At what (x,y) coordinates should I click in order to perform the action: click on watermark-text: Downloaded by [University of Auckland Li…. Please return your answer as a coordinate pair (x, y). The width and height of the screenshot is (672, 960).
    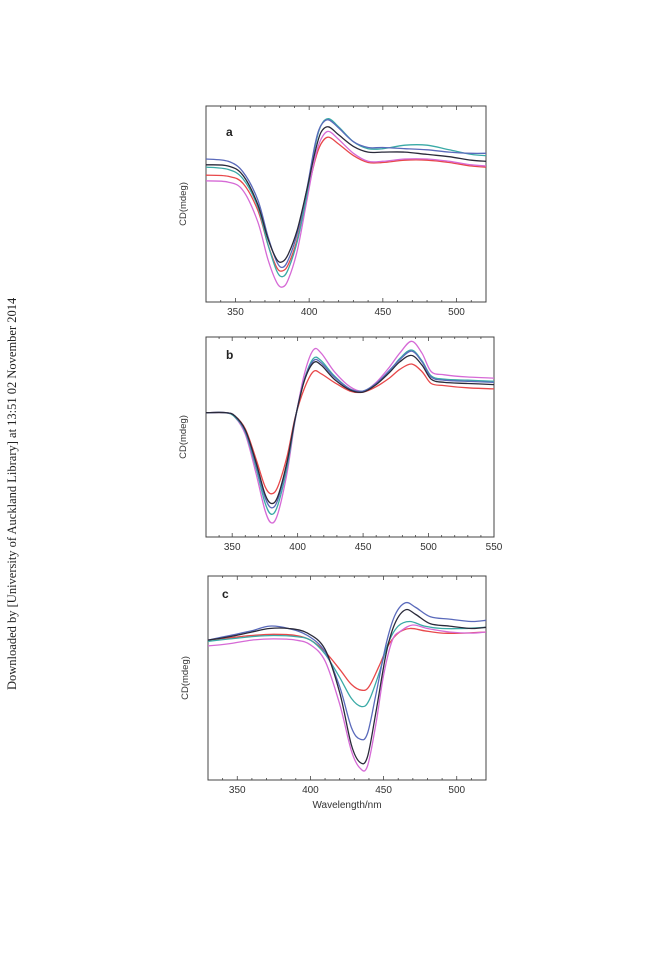
    Looking at the image, I should click on (12, 493).